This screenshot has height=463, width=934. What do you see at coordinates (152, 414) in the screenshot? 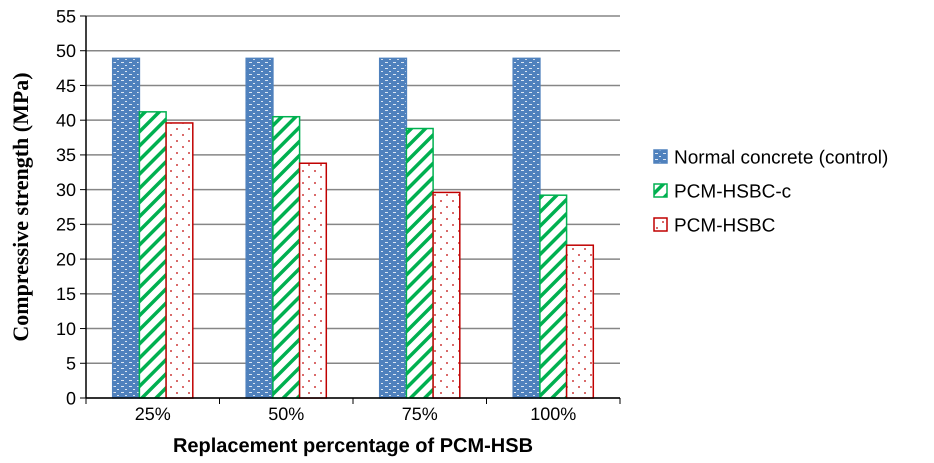
I see `x-tick-label: 25%` at bounding box center [152, 414].